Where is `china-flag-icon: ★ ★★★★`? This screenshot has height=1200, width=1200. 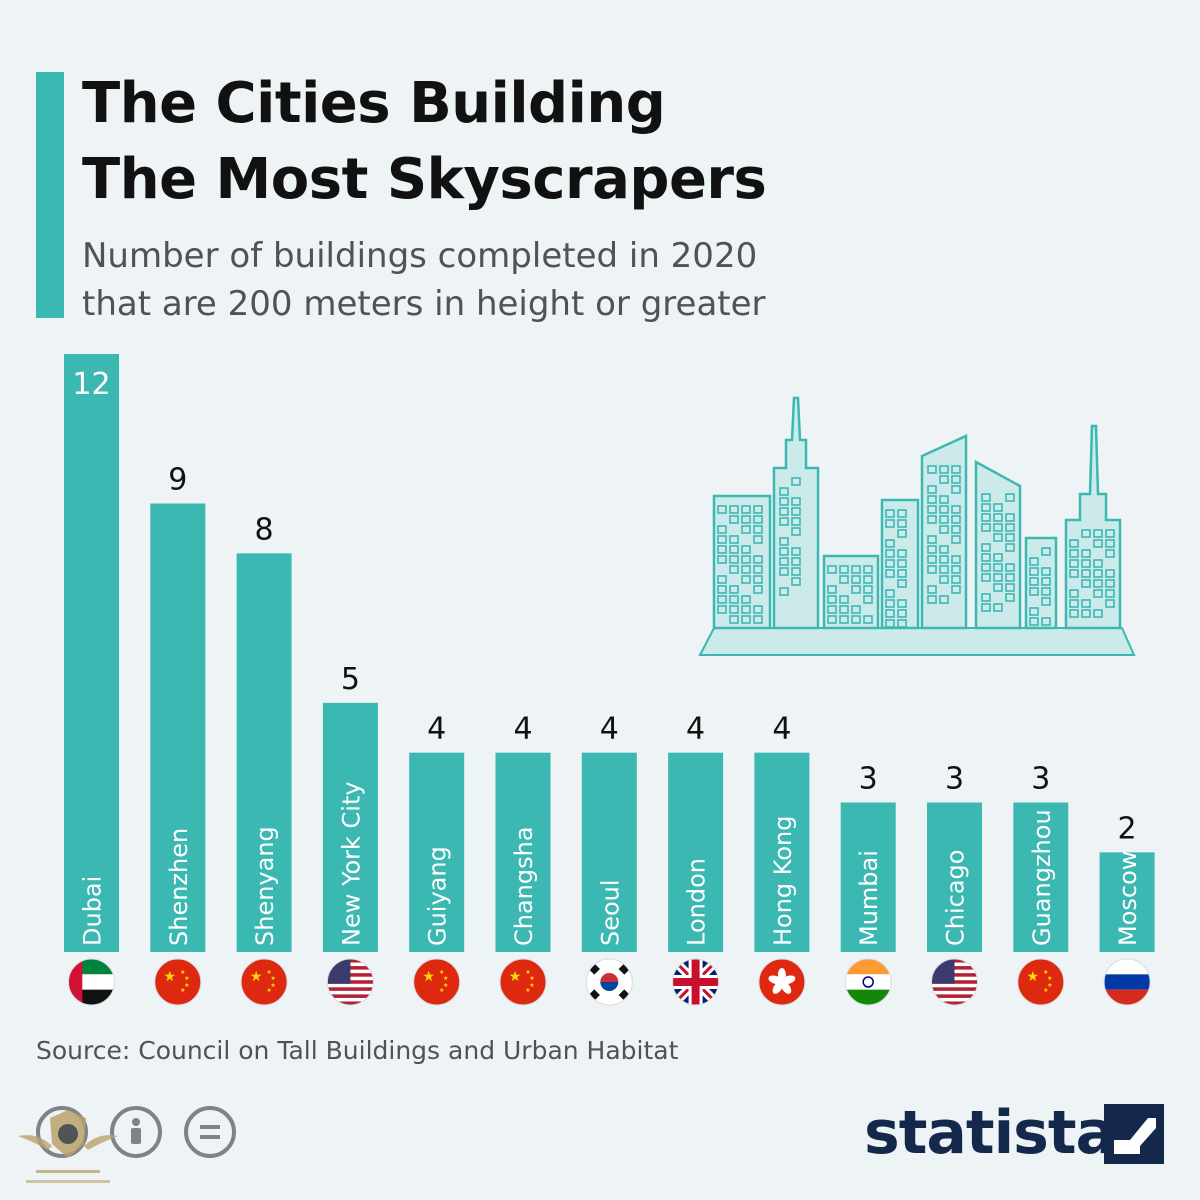 china-flag-icon: ★ ★★★★ is located at coordinates (264, 982).